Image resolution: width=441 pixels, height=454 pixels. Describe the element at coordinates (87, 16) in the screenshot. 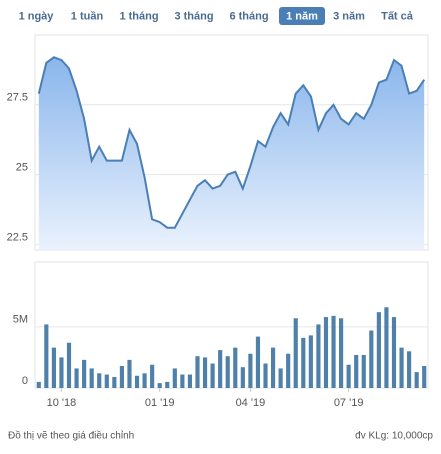

I see `tab: 1 tuần` at that location.